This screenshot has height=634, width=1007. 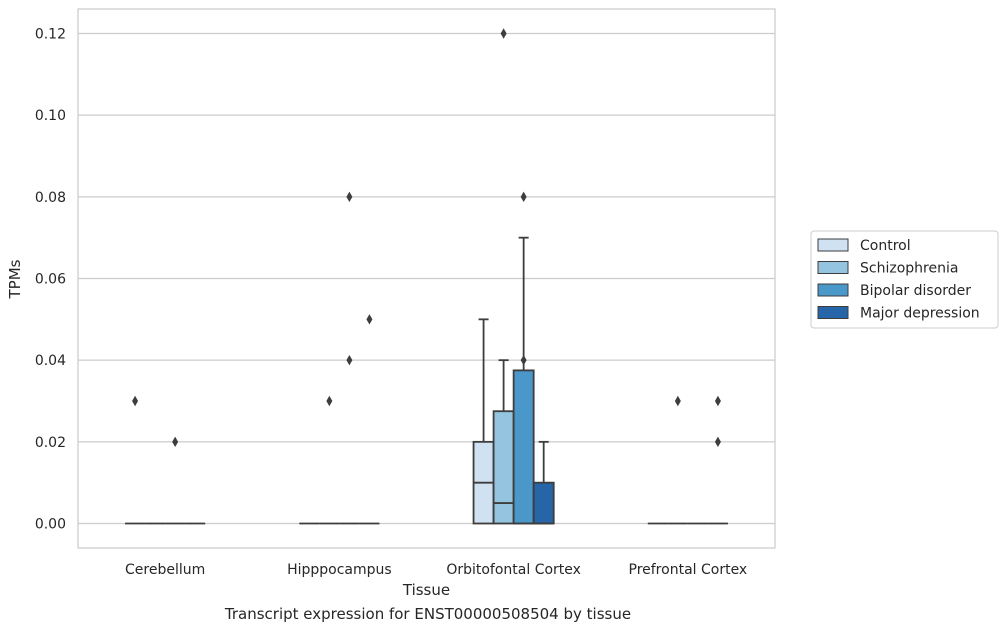 I want to click on y-axis-label: TPMs, so click(x=15, y=279).